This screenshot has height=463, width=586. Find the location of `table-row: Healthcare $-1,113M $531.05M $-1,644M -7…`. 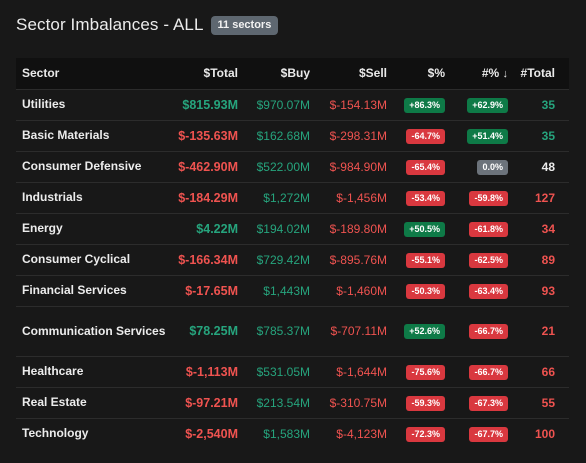

table-row: Healthcare $-1,113M $531.05M $-1,644M -7… is located at coordinates (292, 371).